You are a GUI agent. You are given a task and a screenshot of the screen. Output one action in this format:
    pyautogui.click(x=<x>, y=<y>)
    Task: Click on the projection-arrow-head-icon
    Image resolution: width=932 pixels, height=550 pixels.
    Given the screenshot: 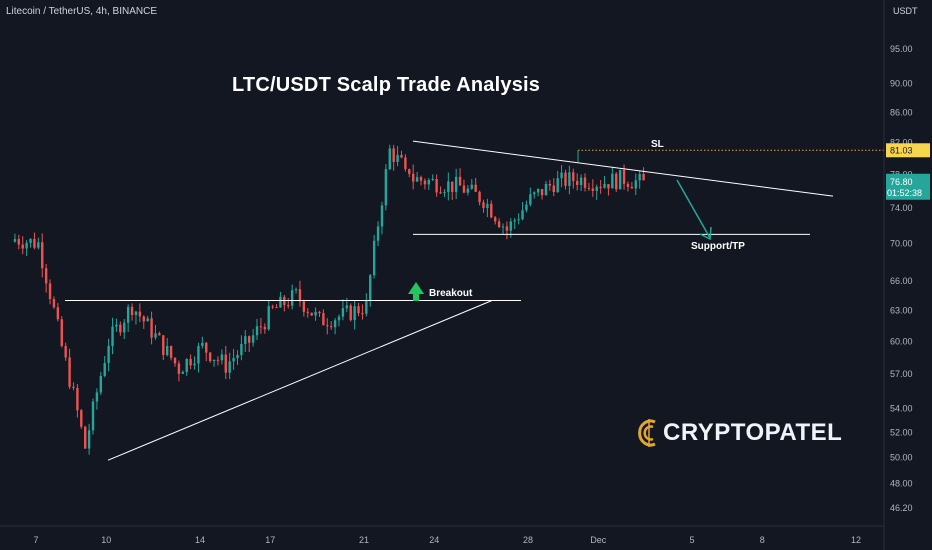 What is the action you would take?
    pyautogui.click(x=705, y=233)
    